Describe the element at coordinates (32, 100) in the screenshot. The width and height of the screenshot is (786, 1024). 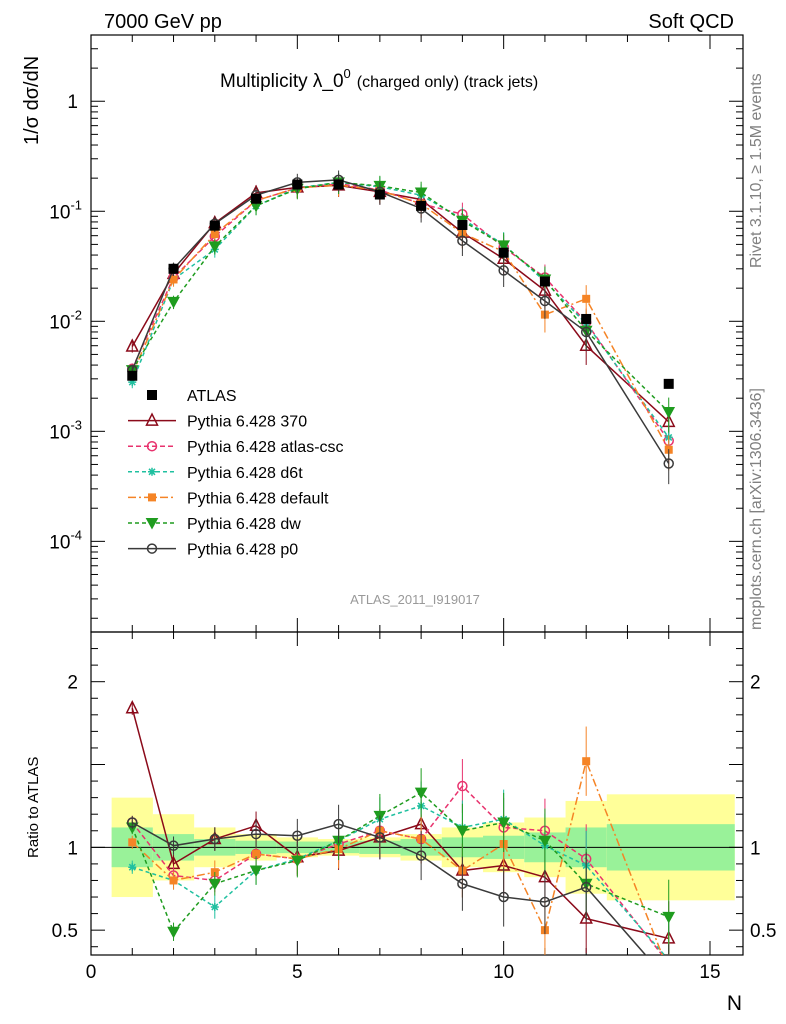
I see `y-axis-label: 1/σ dσ/dN` at that location.